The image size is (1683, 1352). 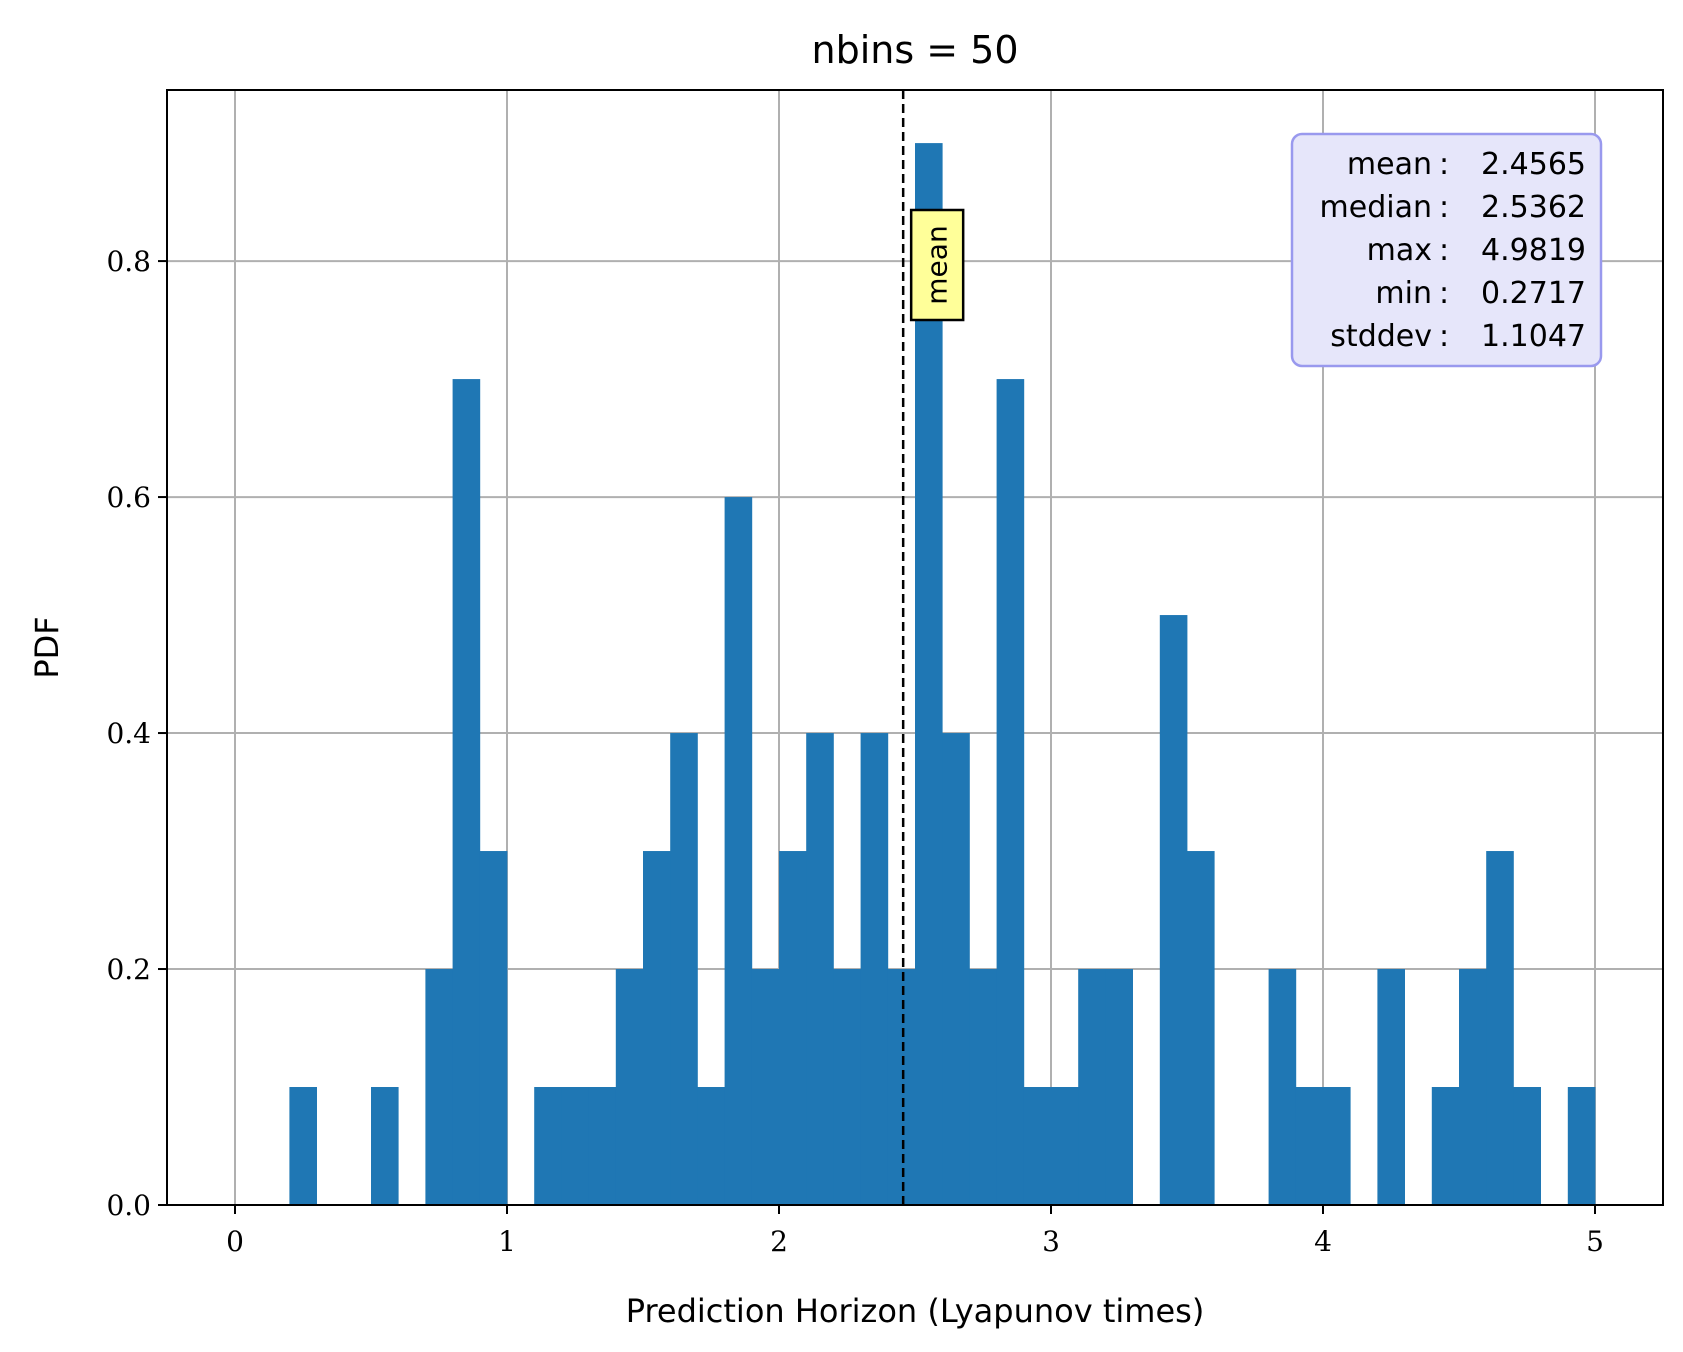 I want to click on x-tick-label: 1, so click(x=507, y=1241).